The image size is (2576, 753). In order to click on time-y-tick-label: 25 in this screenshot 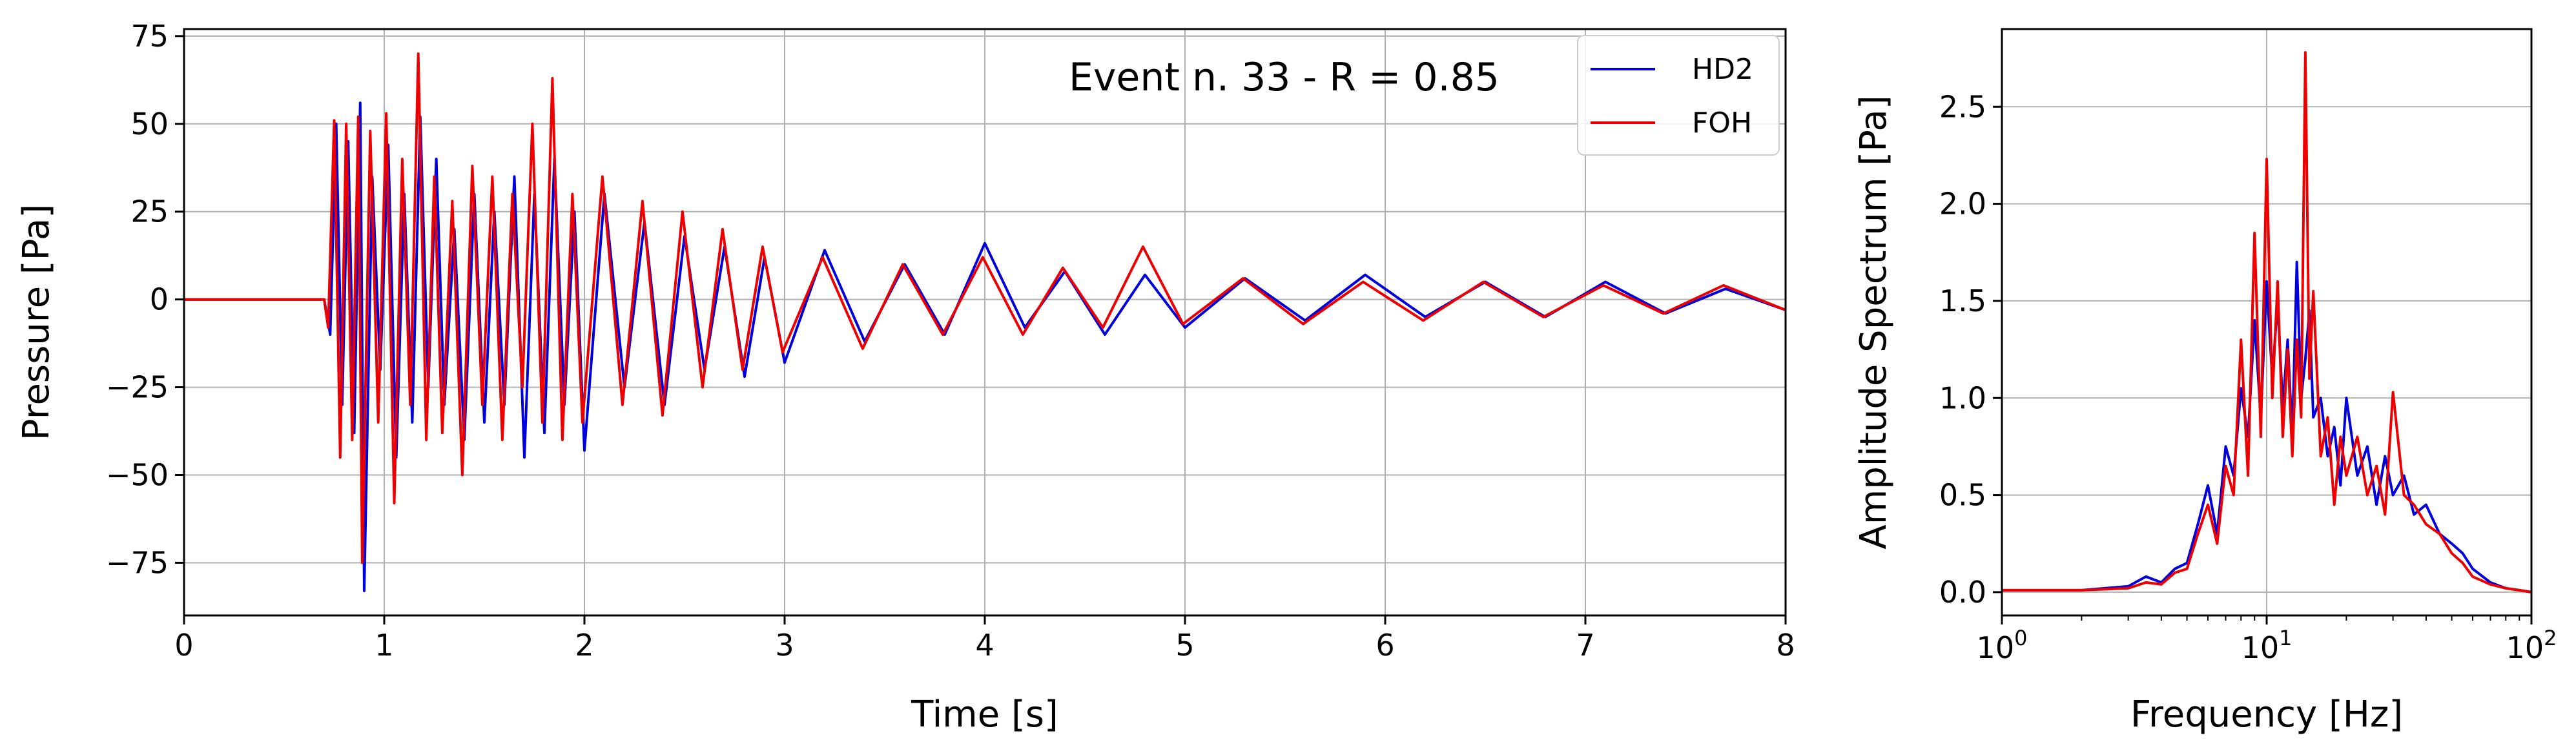, I will do `click(149, 211)`.